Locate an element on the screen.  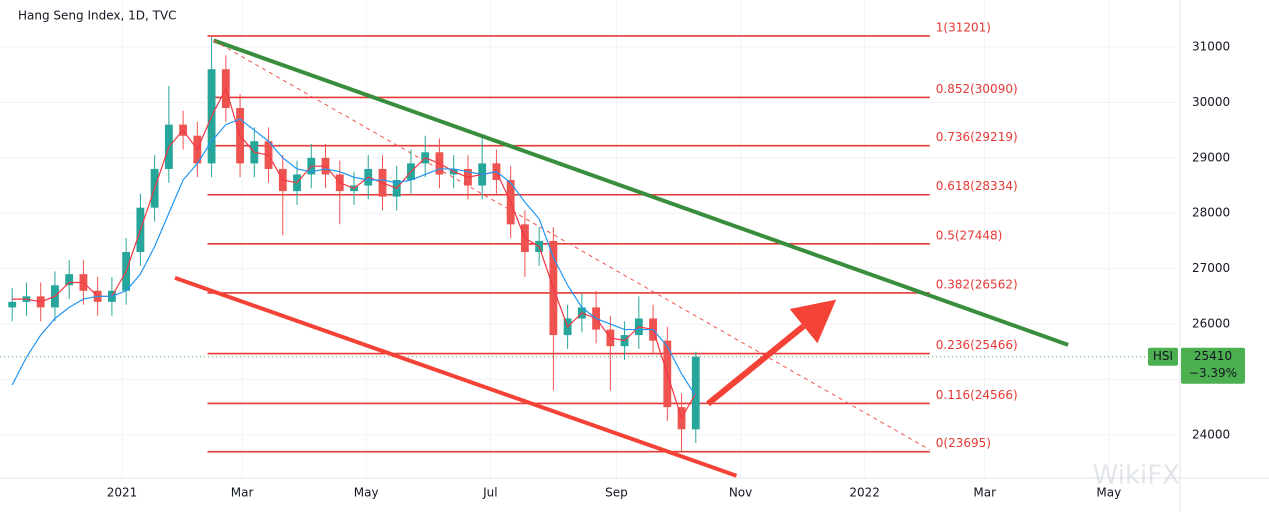
y-tick-label: 24000 is located at coordinates (1211, 434).